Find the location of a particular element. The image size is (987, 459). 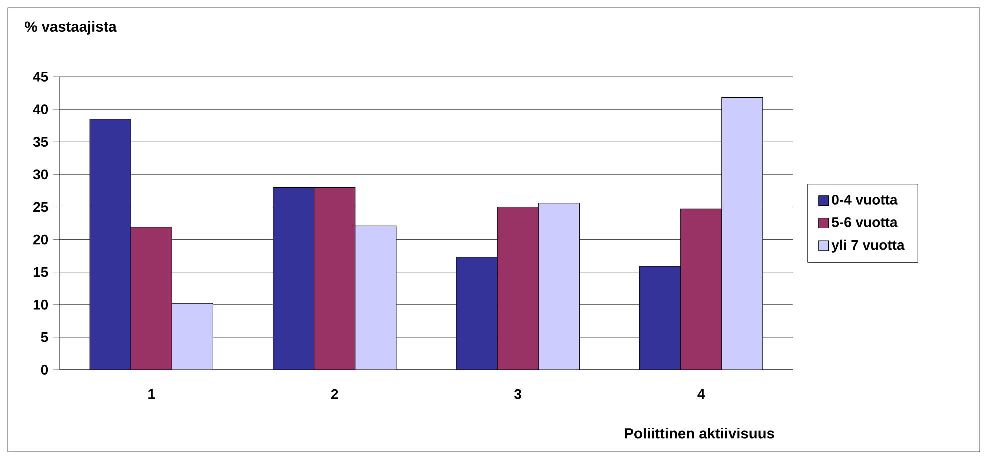

y-tick-label: 0 is located at coordinates (44, 370).